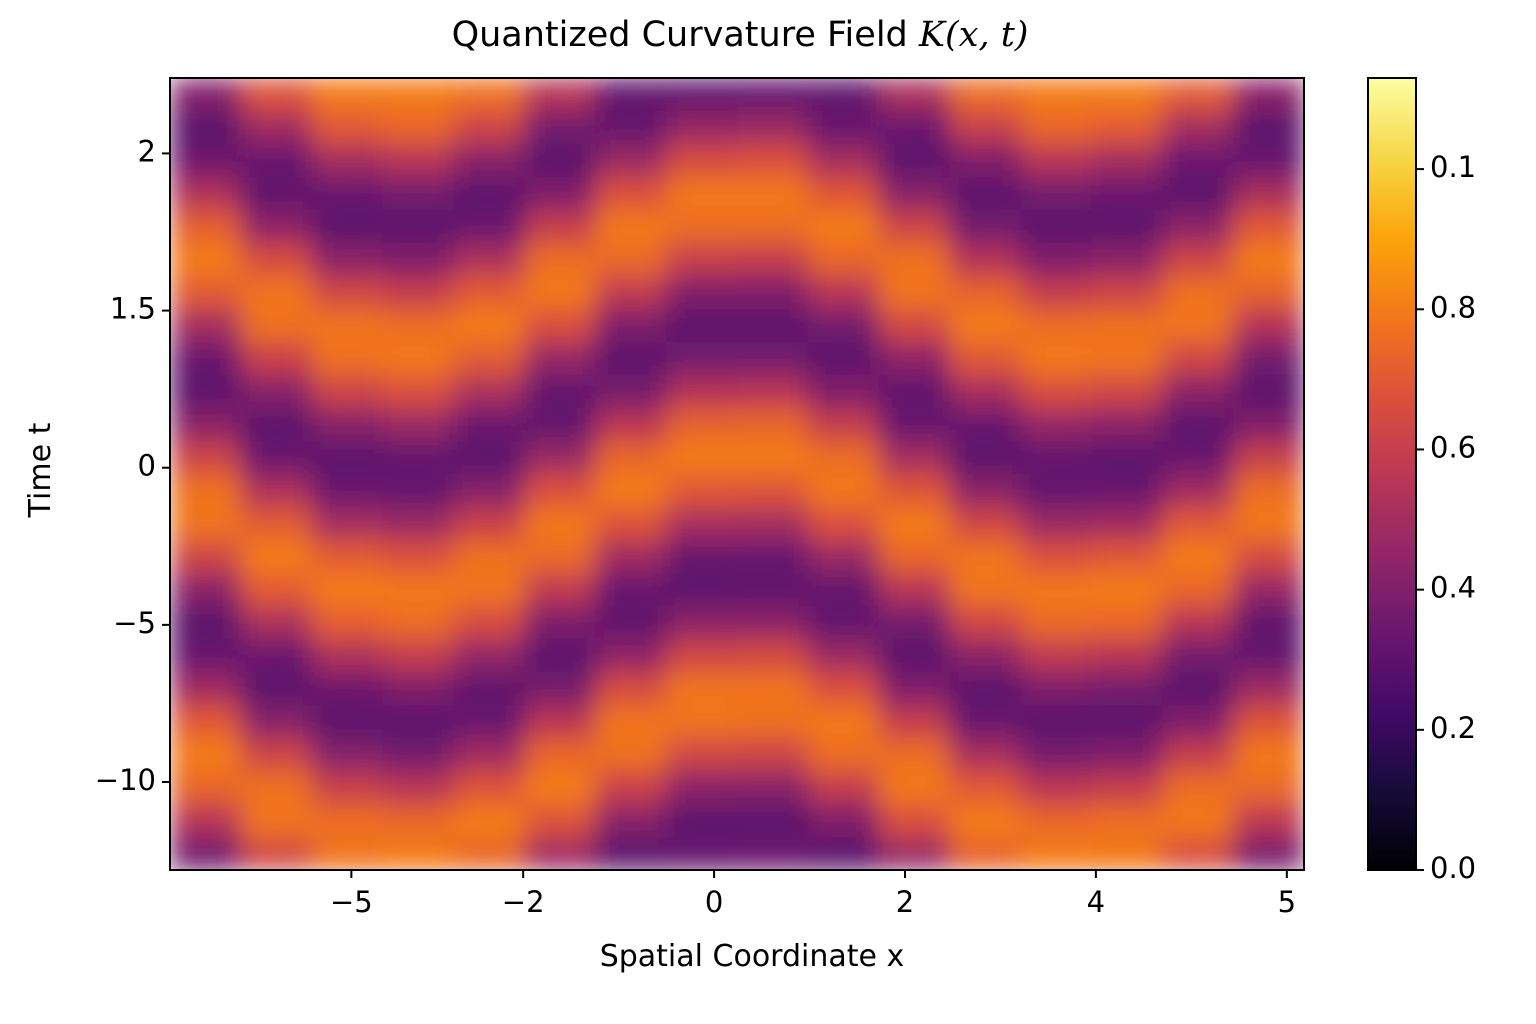  What do you see at coordinates (905, 902) in the screenshot?
I see `x-tick-label: 2` at bounding box center [905, 902].